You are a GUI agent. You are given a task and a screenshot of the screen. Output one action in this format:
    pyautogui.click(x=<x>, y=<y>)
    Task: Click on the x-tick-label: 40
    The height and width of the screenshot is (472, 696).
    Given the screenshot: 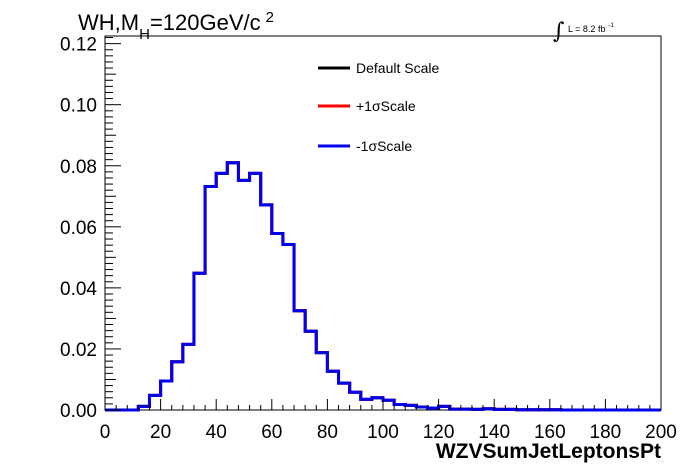 What is the action you would take?
    pyautogui.click(x=216, y=432)
    